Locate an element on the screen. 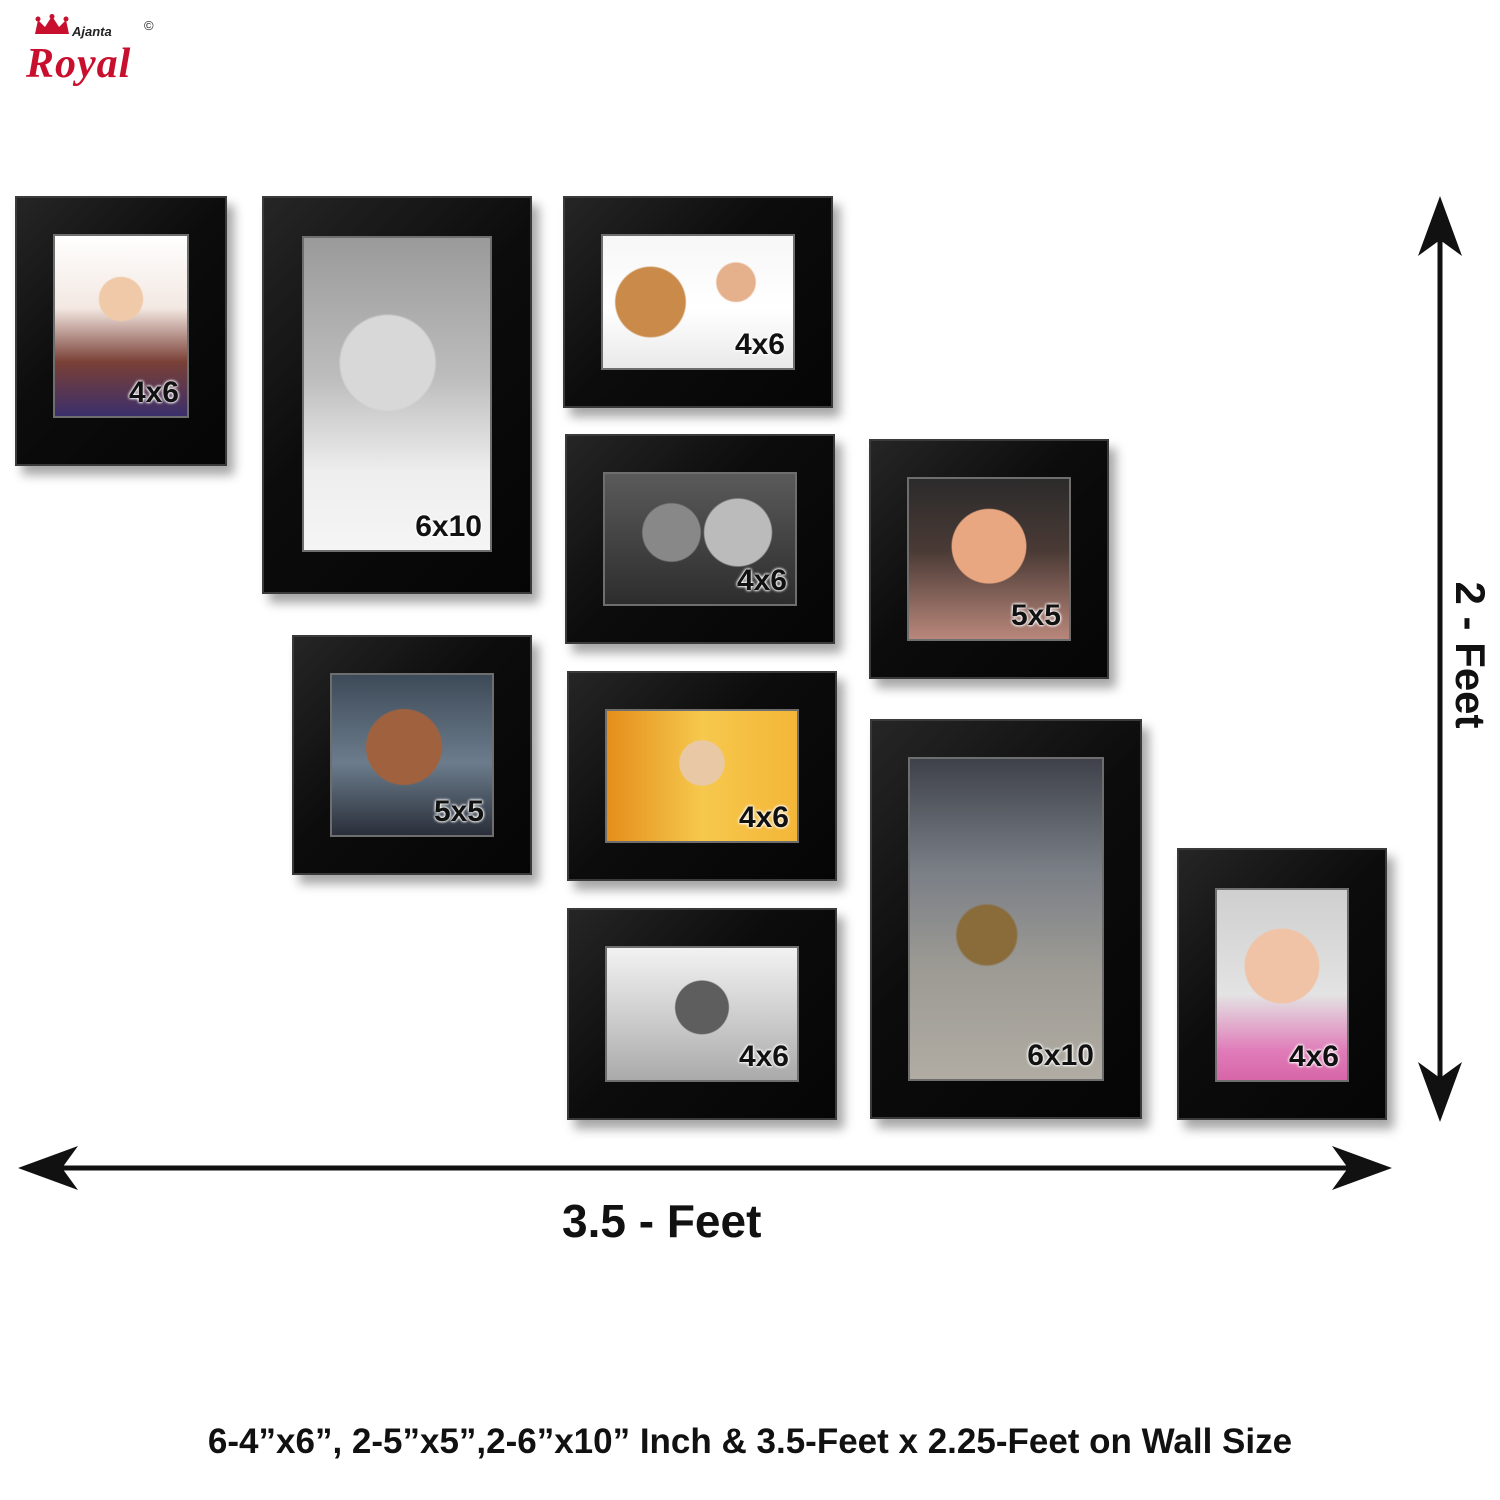 The image size is (1500, 1500). photo-frame-5: 5x5 is located at coordinates (989, 559).